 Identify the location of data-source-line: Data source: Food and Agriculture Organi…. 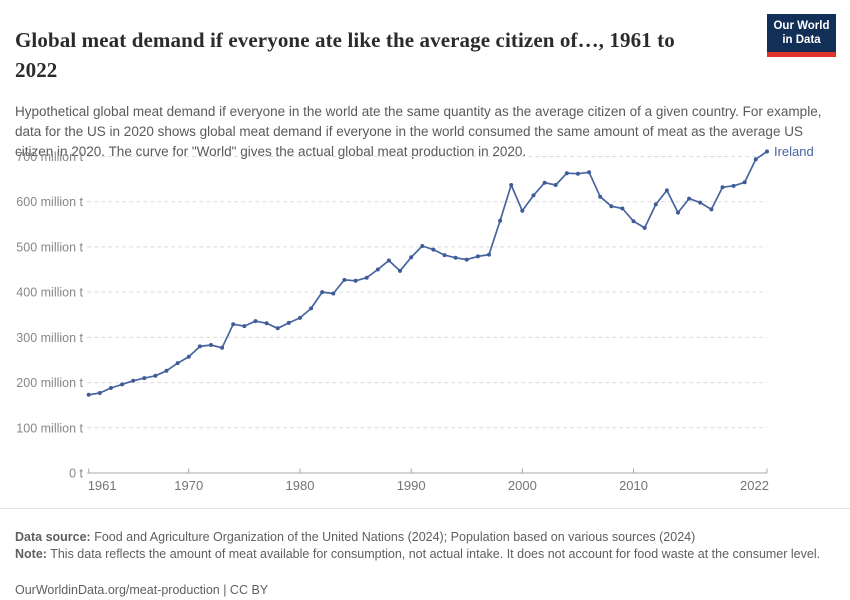
(425, 537).